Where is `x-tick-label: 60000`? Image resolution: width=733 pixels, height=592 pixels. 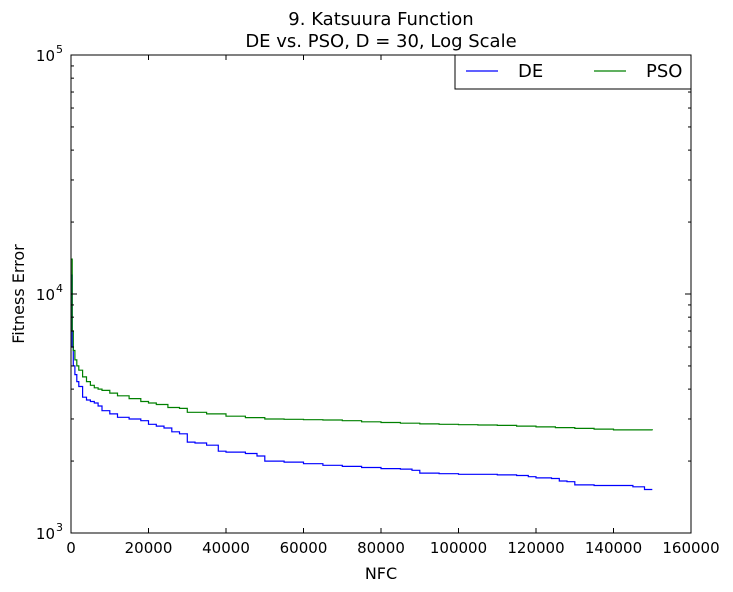
x-tick-label: 60000 is located at coordinates (304, 548).